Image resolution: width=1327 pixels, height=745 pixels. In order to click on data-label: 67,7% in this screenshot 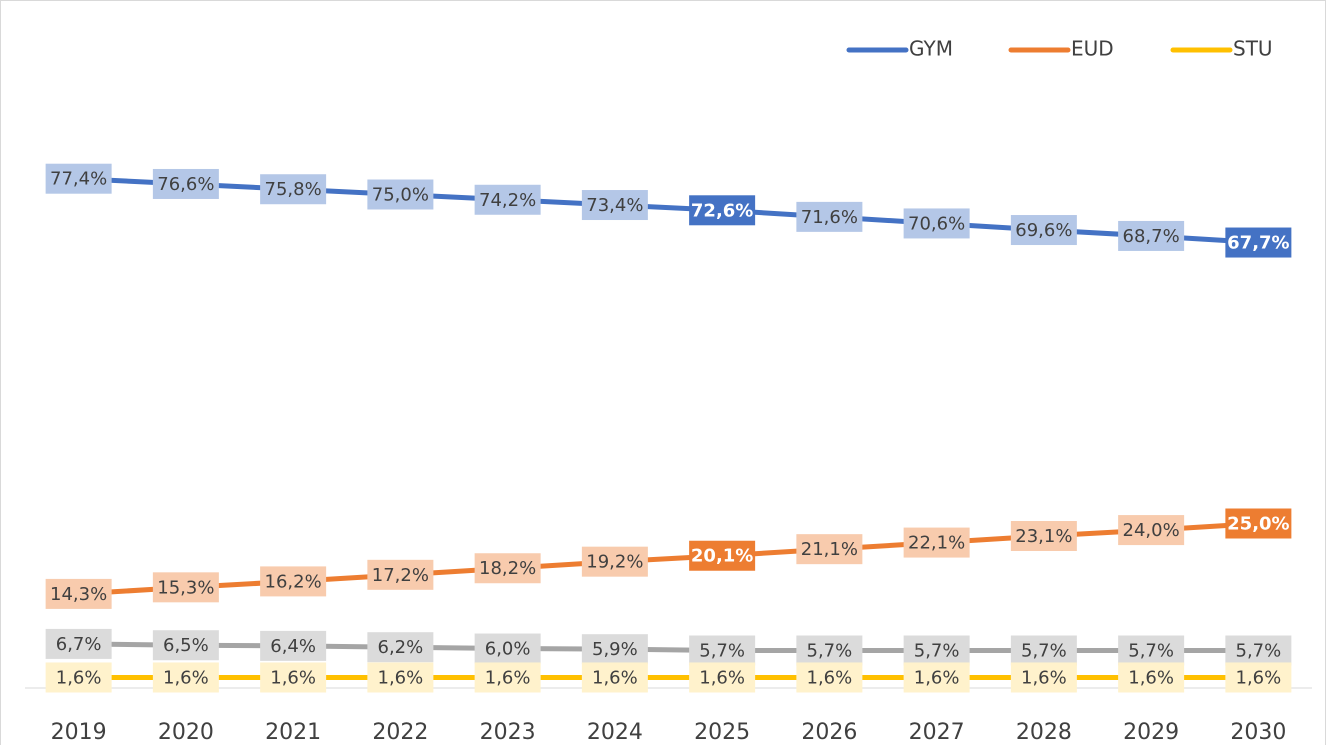, I will do `click(1258, 243)`.